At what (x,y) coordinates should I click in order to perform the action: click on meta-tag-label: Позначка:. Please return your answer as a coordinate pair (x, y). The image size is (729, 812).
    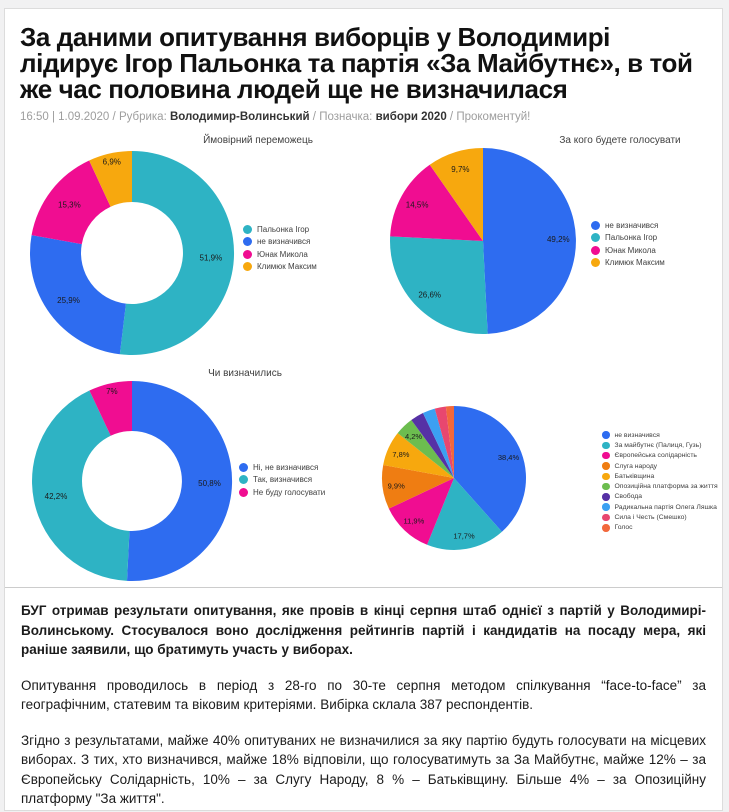
    Looking at the image, I should click on (346, 117).